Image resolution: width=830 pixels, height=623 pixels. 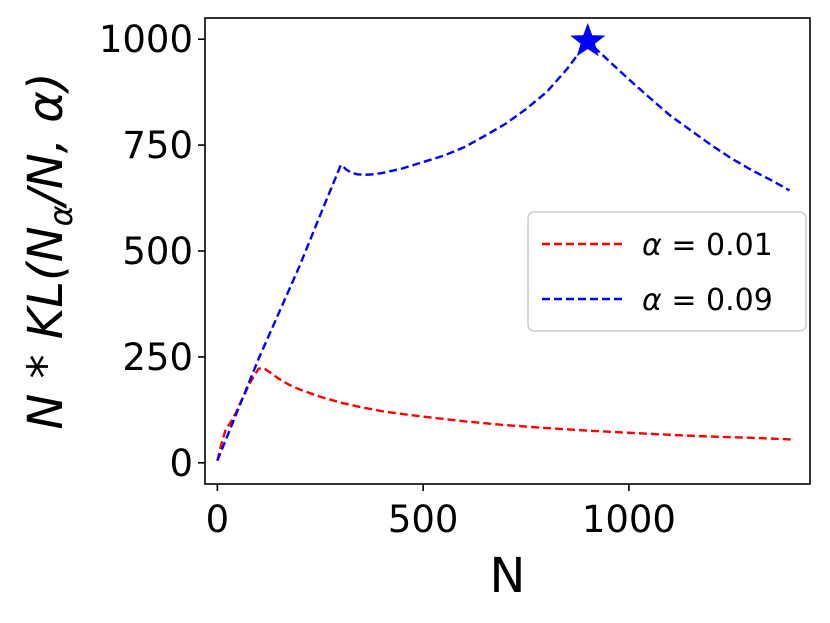 I want to click on y-axis-label: N * KL(Nα/N, α), so click(x=49, y=250).